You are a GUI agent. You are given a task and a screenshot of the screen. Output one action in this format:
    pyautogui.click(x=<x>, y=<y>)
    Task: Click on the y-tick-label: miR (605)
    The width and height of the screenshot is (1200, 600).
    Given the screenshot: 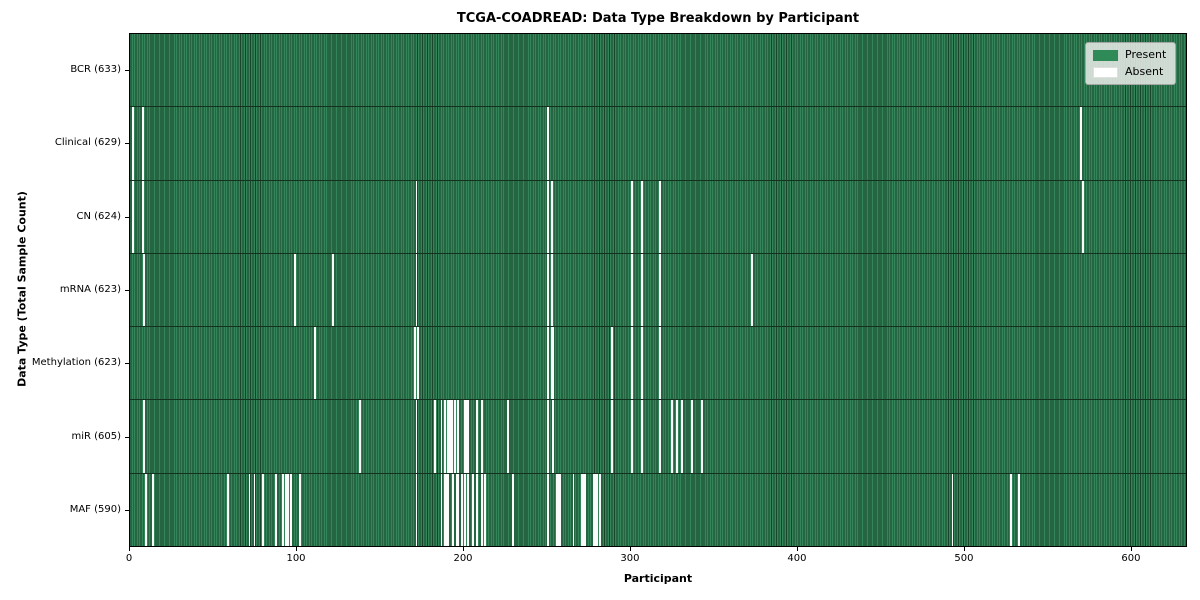 What is the action you would take?
    pyautogui.click(x=96, y=436)
    